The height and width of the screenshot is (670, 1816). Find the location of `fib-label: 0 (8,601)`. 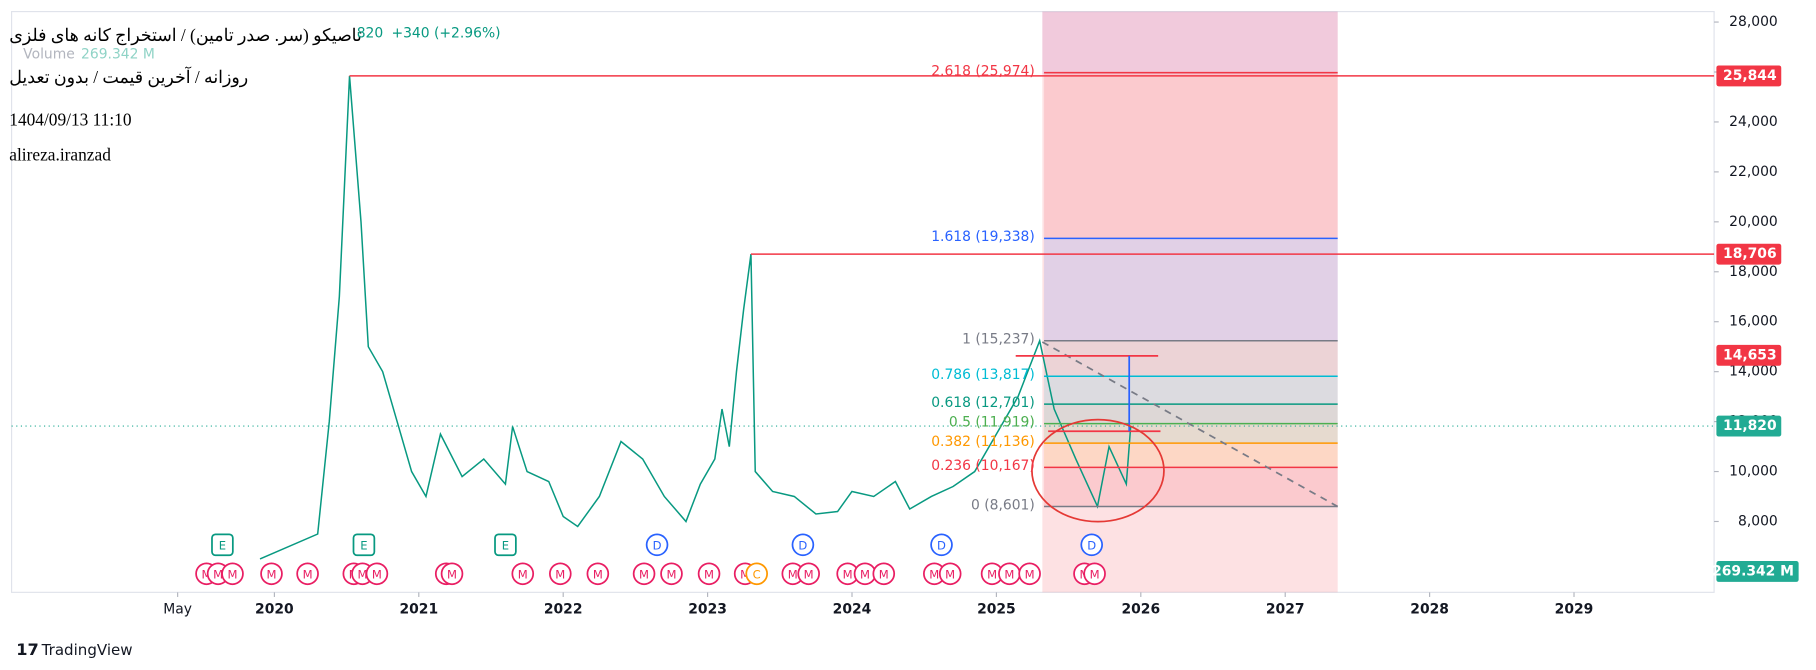

fib-label: 0 (8,601) is located at coordinates (1003, 505).